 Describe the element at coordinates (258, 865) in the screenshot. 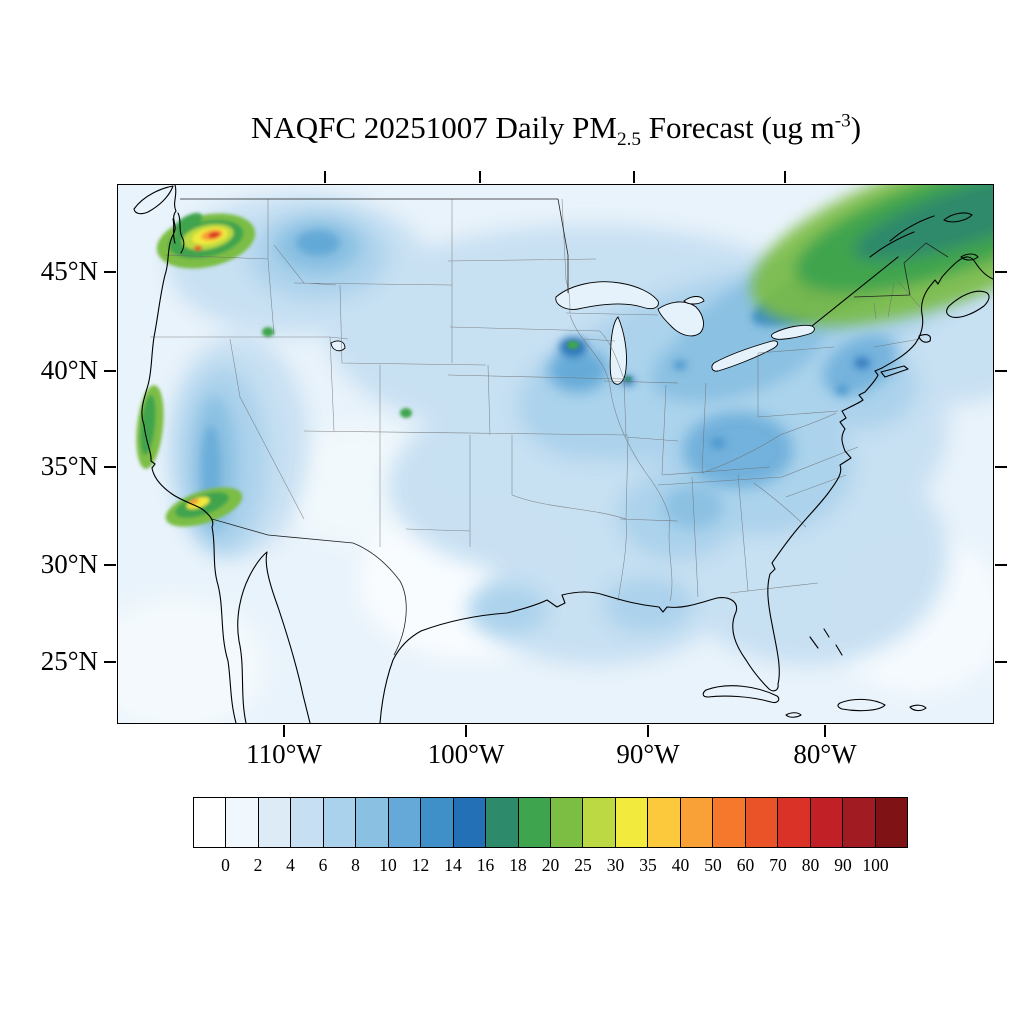

I see `colorbar-tick-label: 2` at that location.